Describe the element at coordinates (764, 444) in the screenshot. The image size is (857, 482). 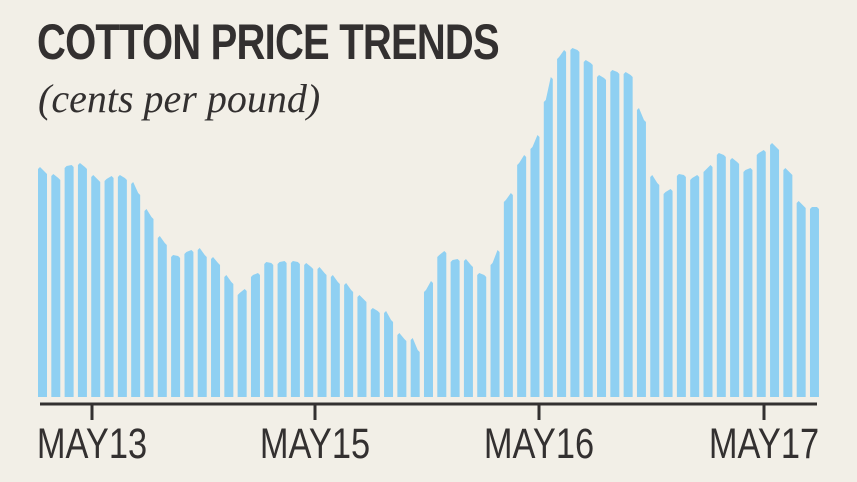
I see `x-tick-label-may17: MAY17` at that location.